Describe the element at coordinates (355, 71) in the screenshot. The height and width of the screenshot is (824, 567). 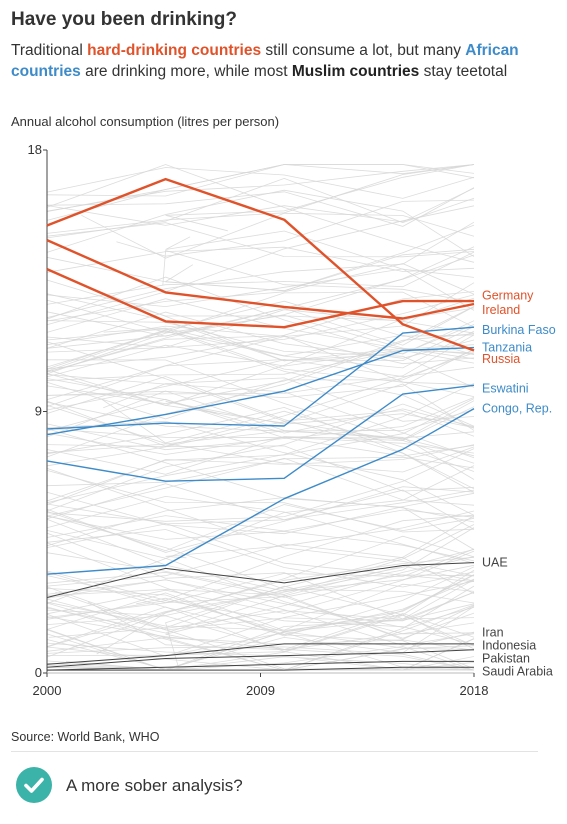
I see `subtitle-highlight-muslim: Muslim countries` at that location.